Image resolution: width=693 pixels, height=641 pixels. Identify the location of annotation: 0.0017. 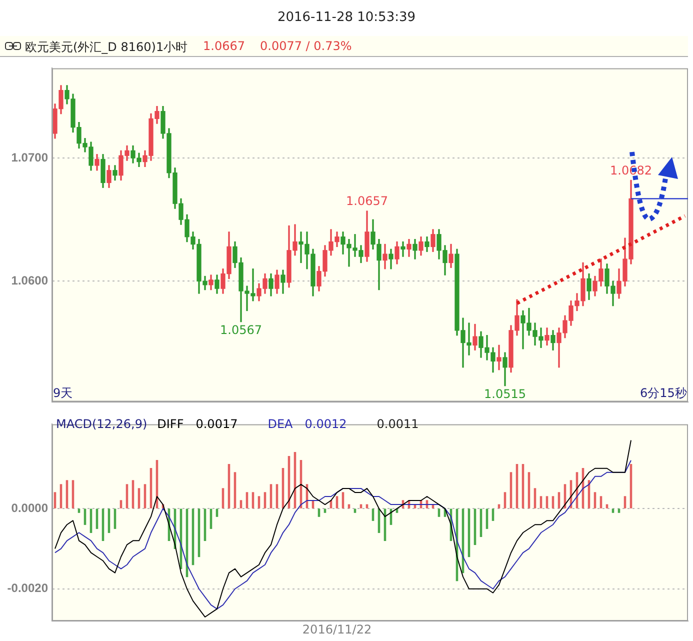
(217, 424).